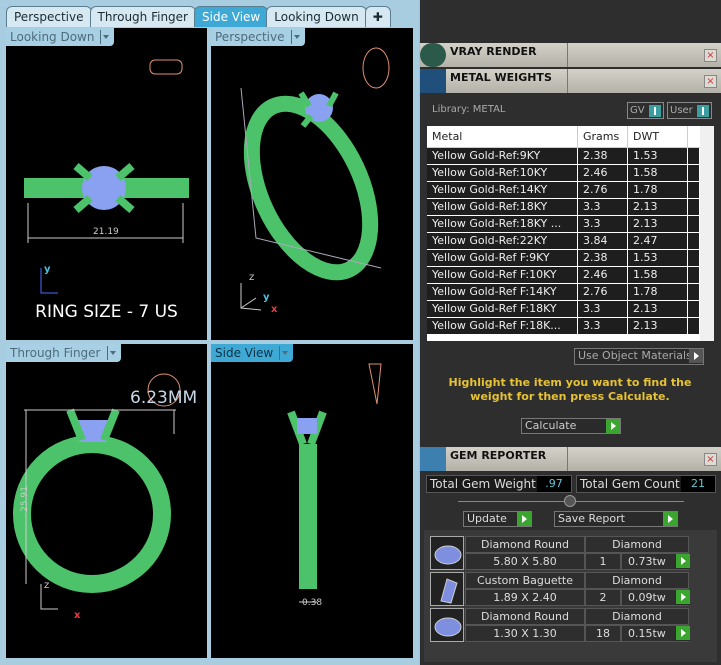 This screenshot has width=721, height=665. Describe the element at coordinates (507, 459) in the screenshot. I see `panel-title: GEM REPORTER` at that location.